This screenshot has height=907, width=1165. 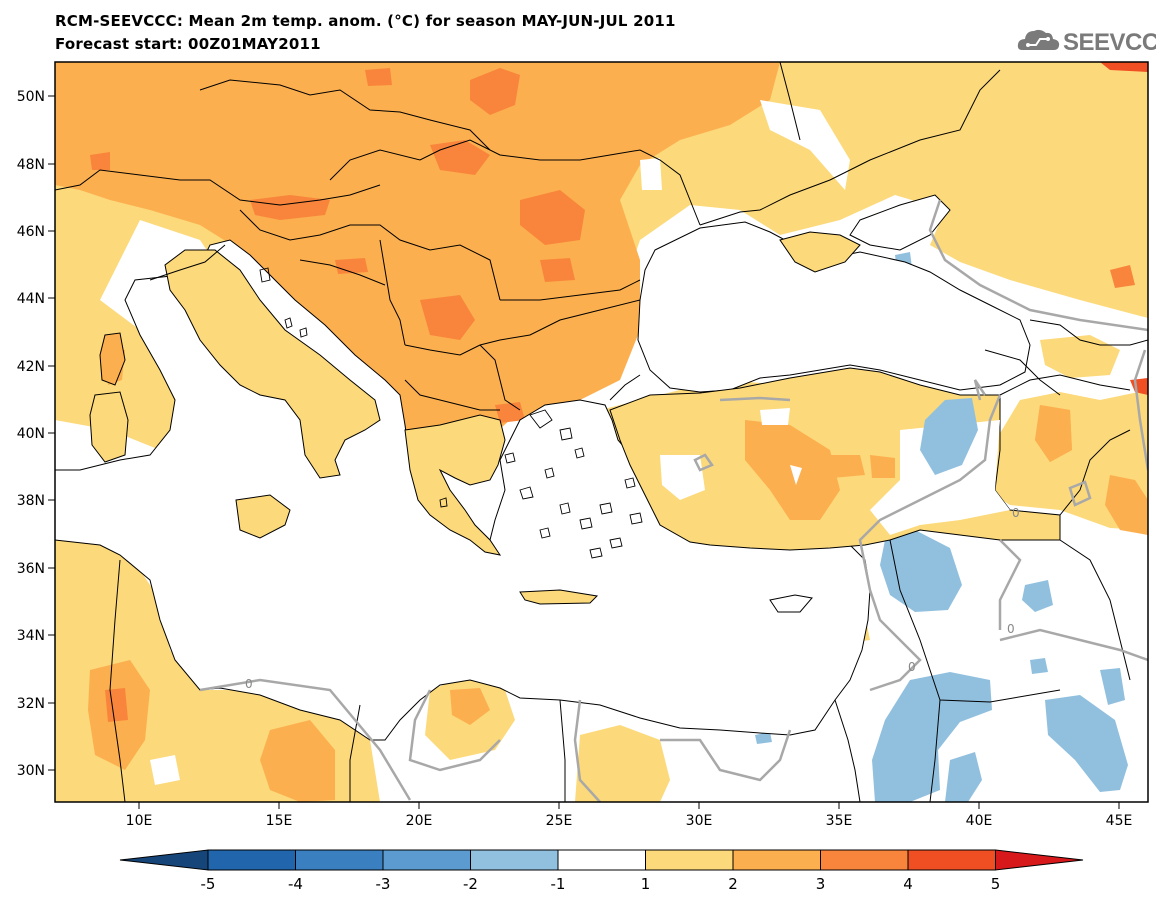 What do you see at coordinates (699, 821) in the screenshot?
I see `lon-label: 30E` at bounding box center [699, 821].